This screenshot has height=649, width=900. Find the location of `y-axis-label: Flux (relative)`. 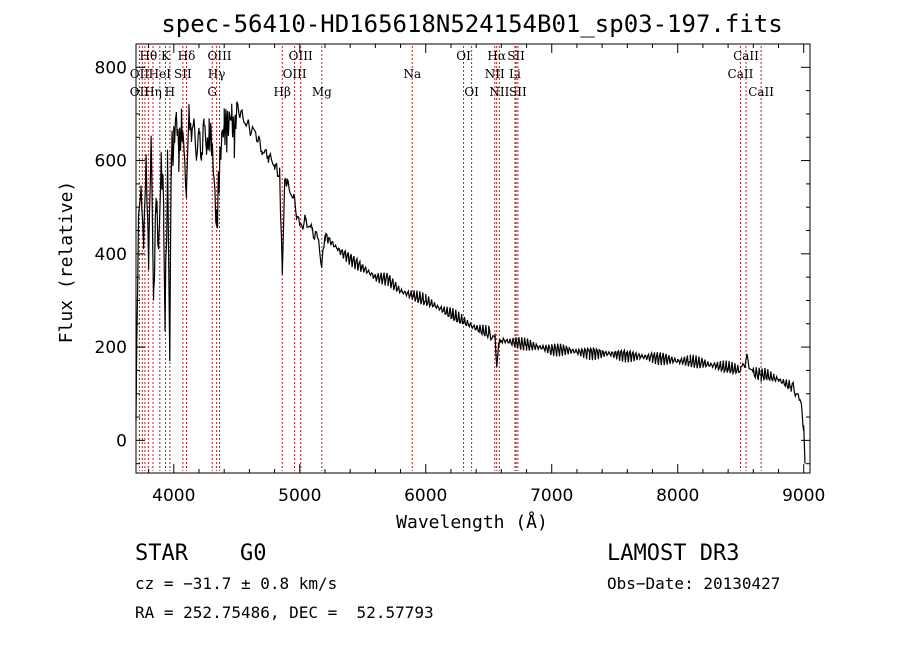

y-axis-label: Flux (relative) is located at coordinates (66, 262).